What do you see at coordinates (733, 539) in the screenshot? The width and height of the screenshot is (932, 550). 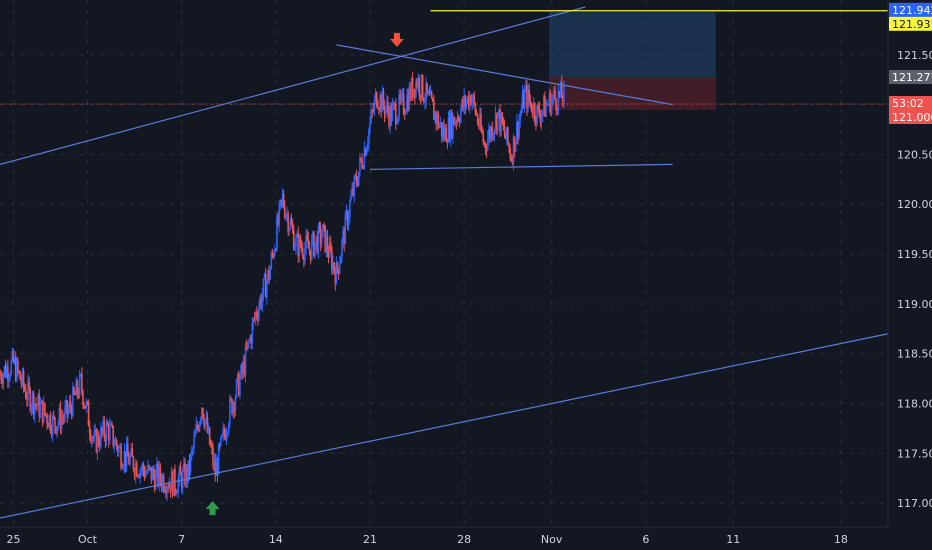 I see `x-tick-label: 11` at bounding box center [733, 539].